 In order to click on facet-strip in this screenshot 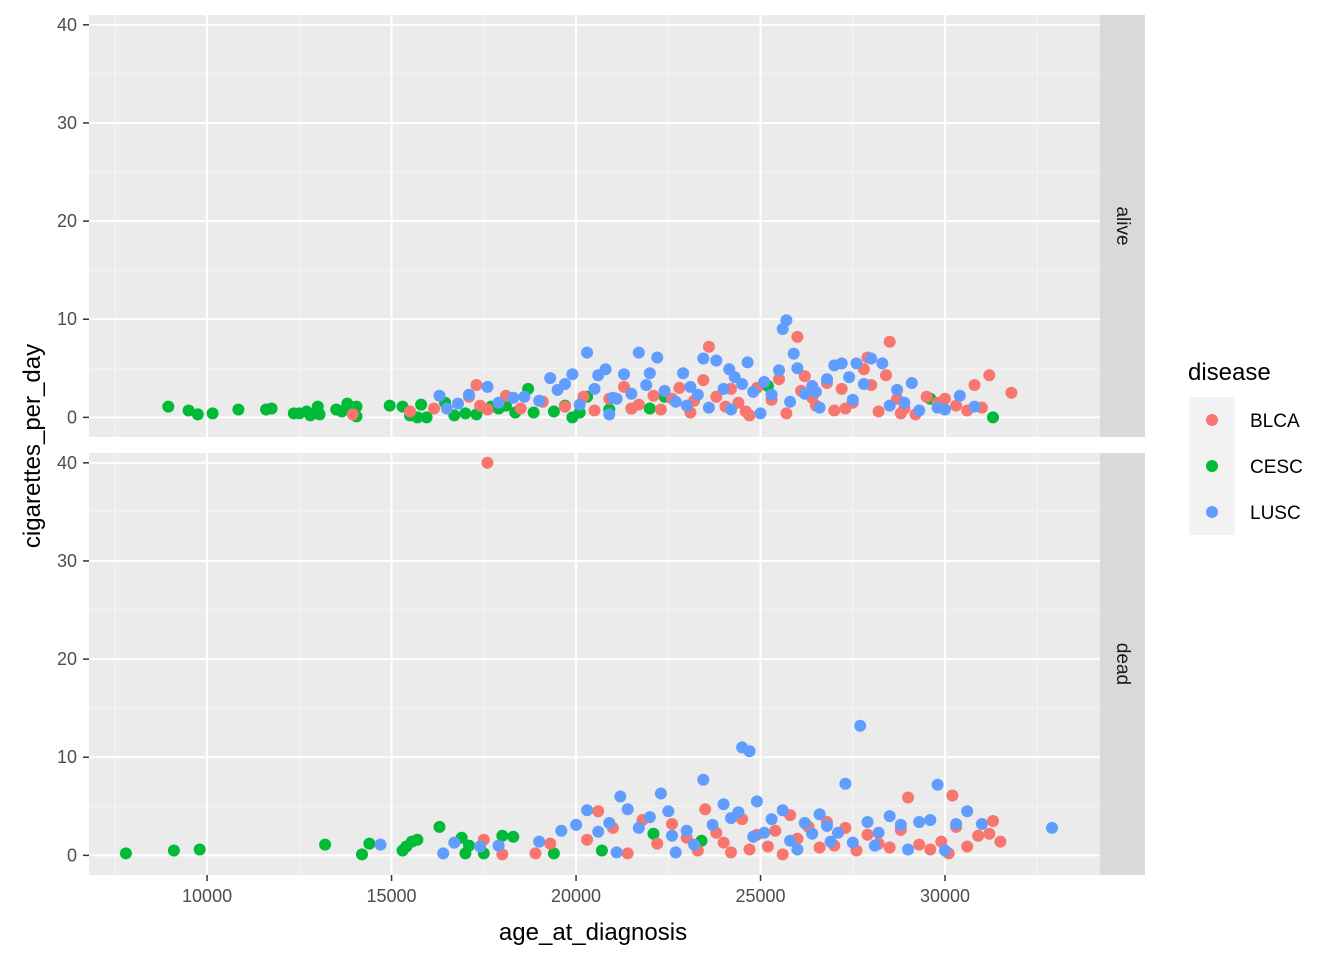, I will do `click(1122, 226)`.